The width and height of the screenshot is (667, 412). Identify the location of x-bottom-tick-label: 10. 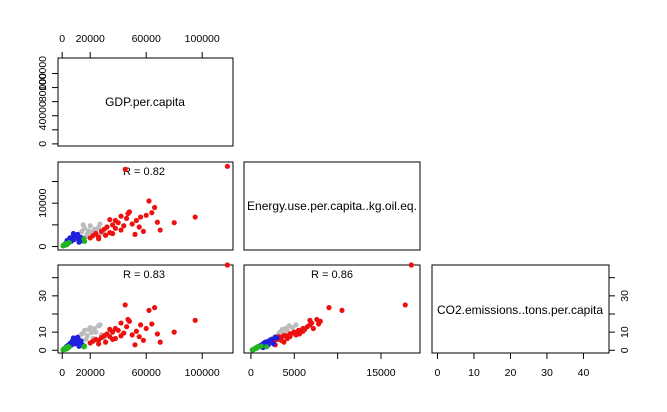
(474, 373).